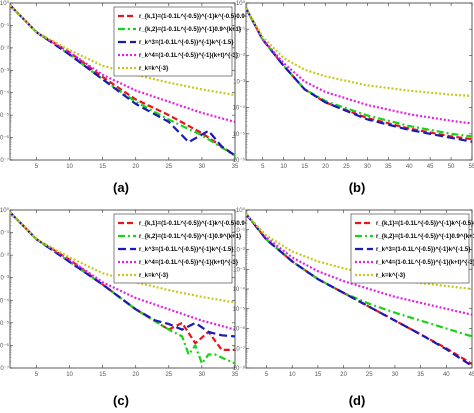 The width and height of the screenshot is (474, 413). What do you see at coordinates (121, 400) in the screenshot?
I see `panel-title: (c)` at bounding box center [121, 400].